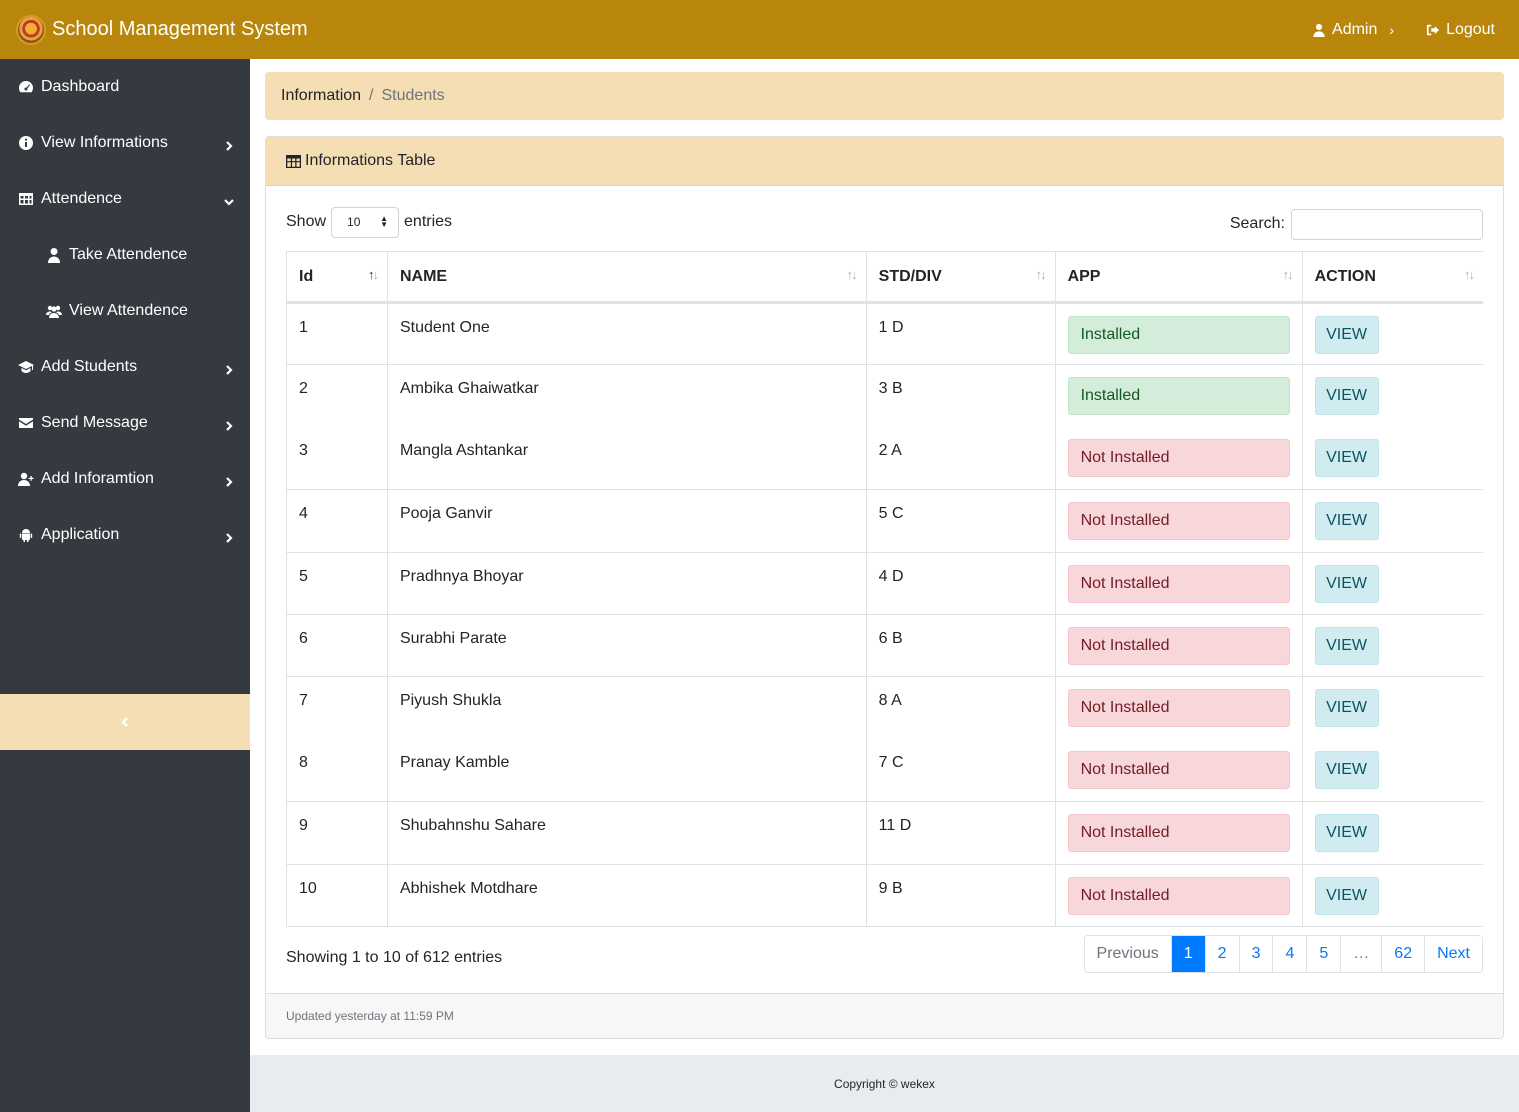 This screenshot has height=1112, width=1519. What do you see at coordinates (884, 161) in the screenshot?
I see `card-header: Informations Table` at bounding box center [884, 161].